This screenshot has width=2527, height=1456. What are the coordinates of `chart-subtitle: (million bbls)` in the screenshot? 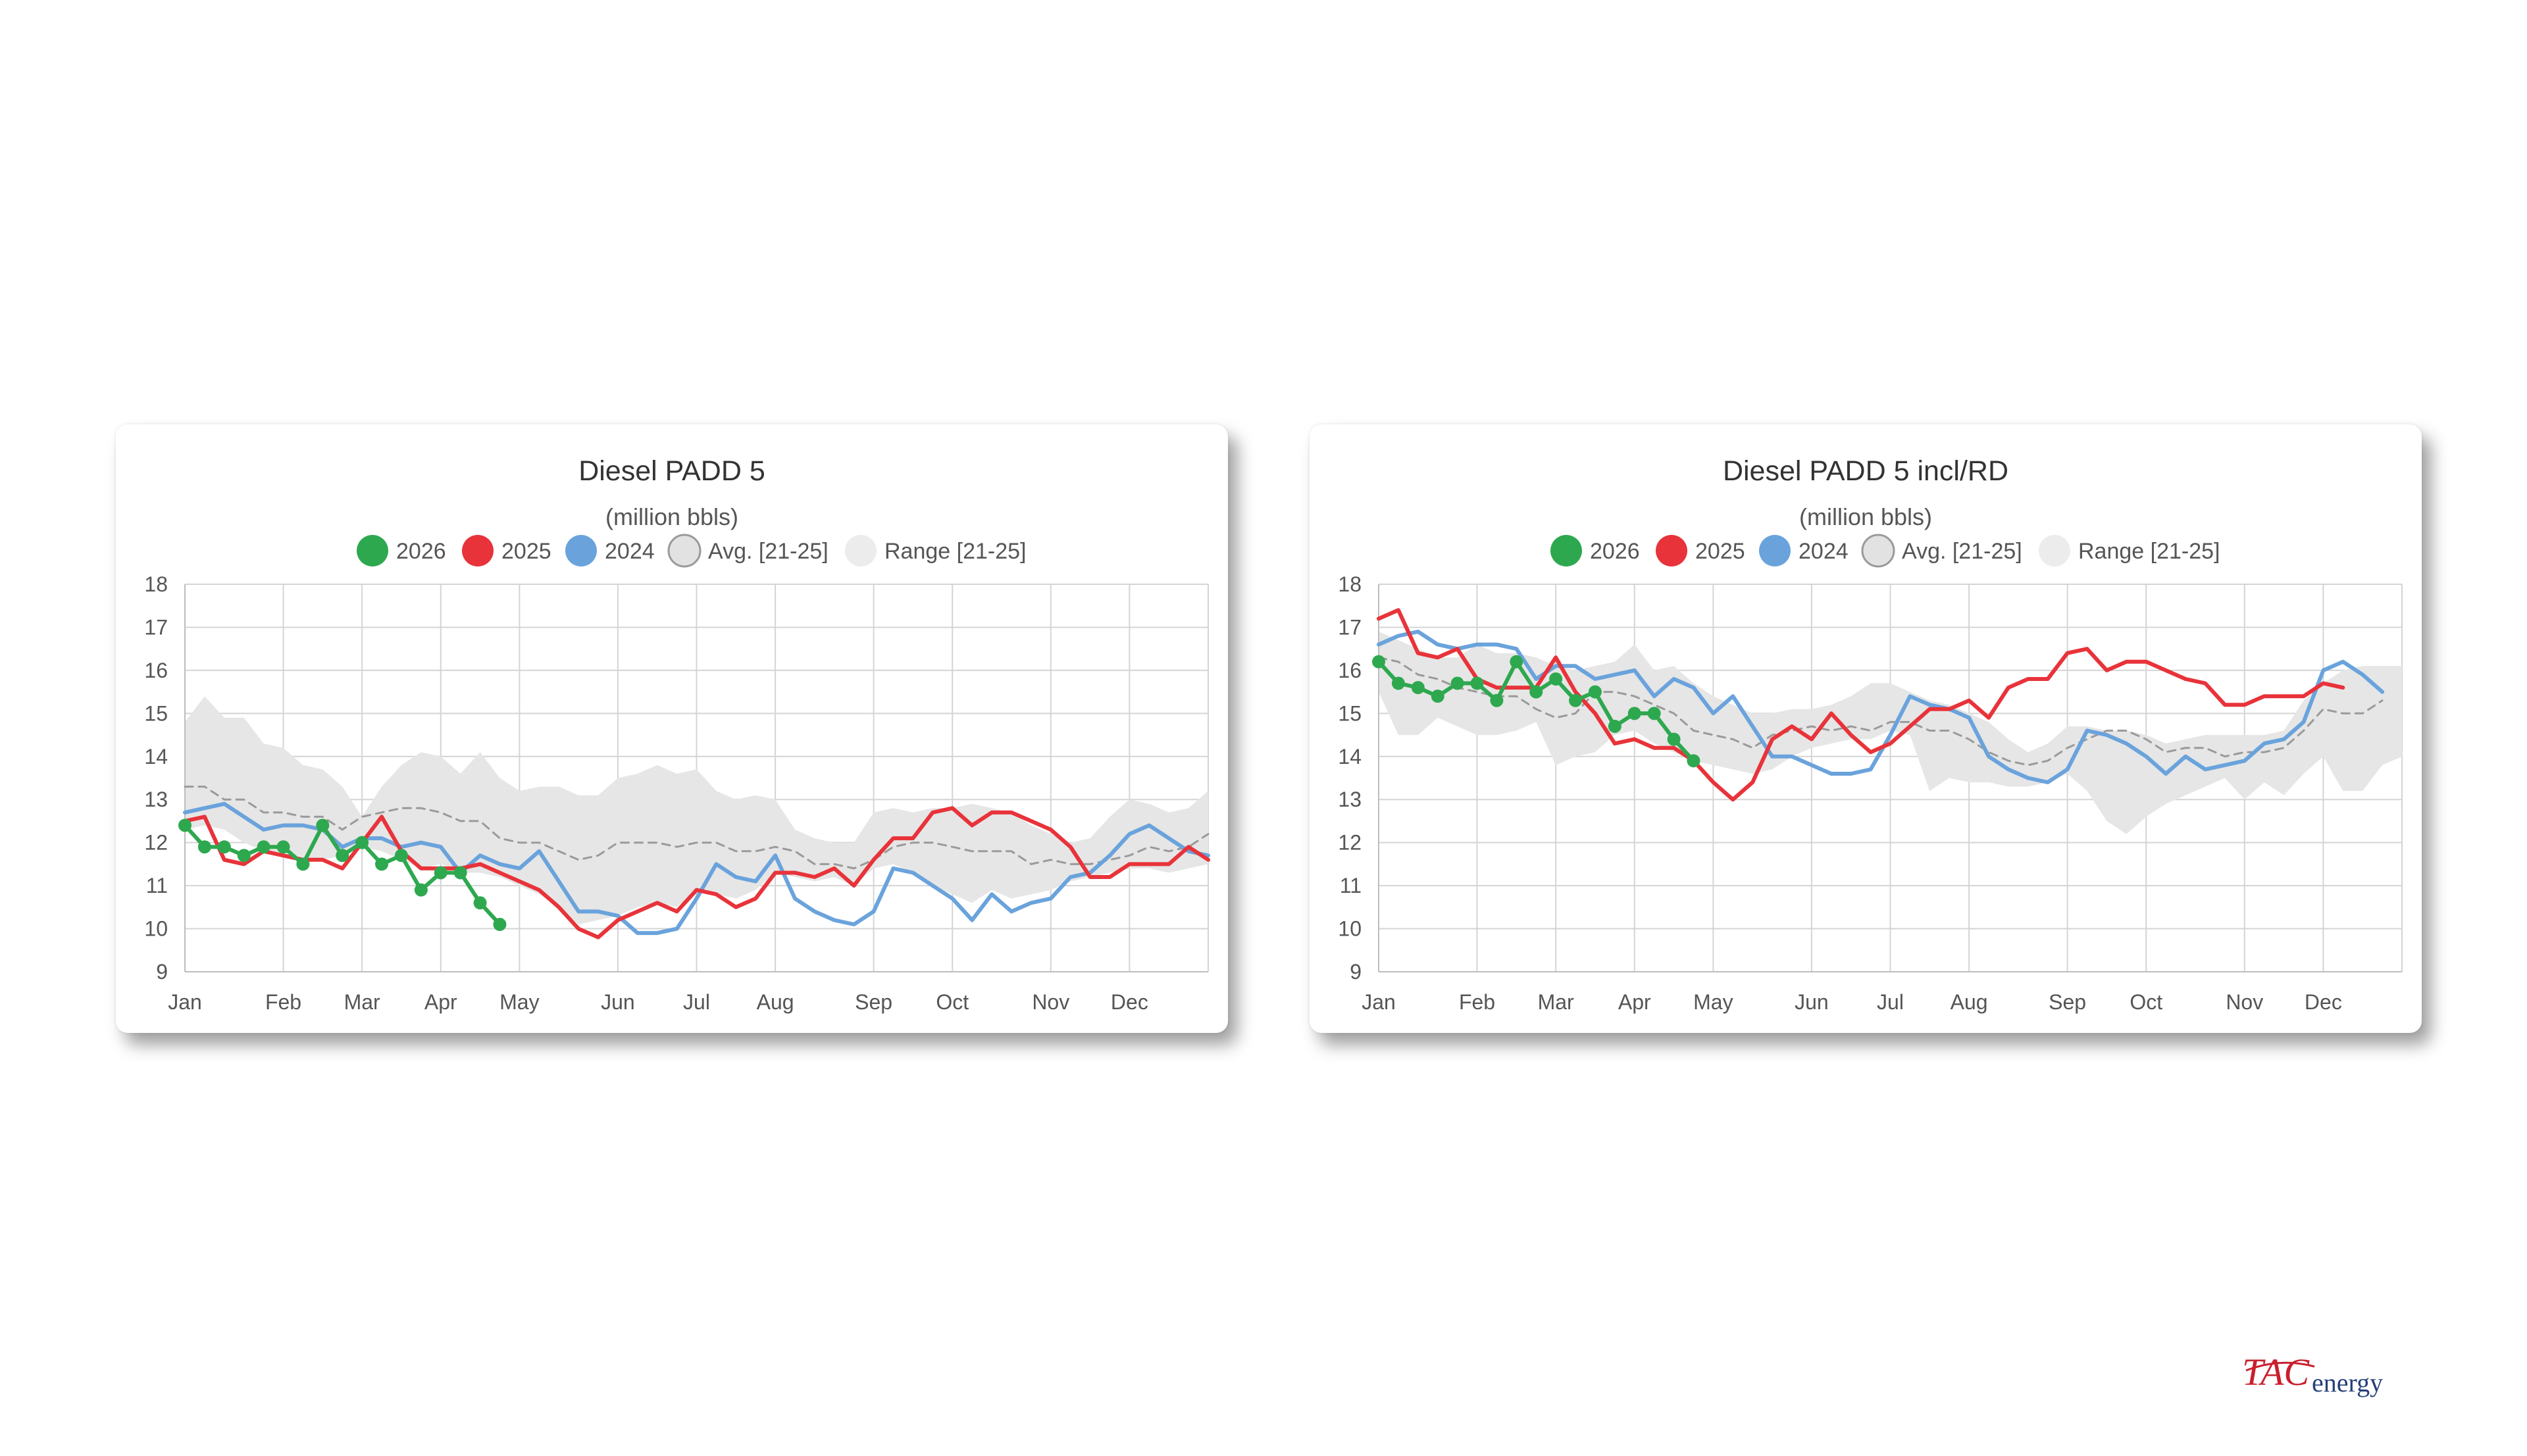 It's located at (671, 516).